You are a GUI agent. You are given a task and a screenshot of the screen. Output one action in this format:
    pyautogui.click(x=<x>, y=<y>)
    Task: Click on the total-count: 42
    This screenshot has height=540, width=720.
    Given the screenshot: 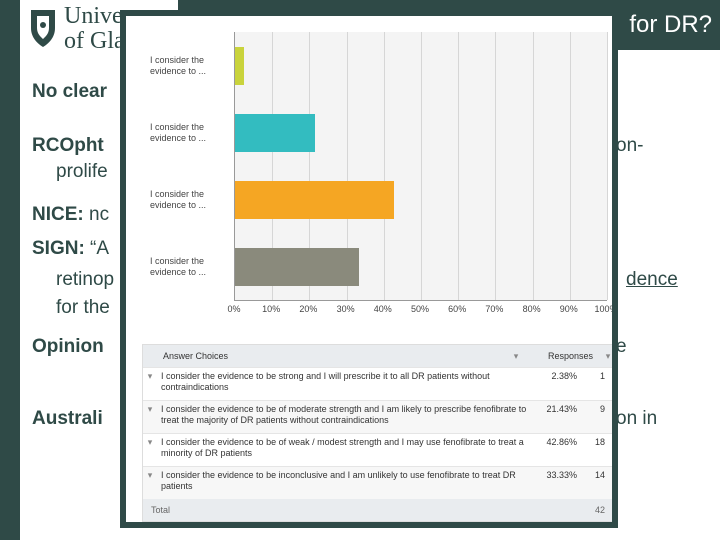 What is the action you would take?
    pyautogui.click(x=599, y=510)
    